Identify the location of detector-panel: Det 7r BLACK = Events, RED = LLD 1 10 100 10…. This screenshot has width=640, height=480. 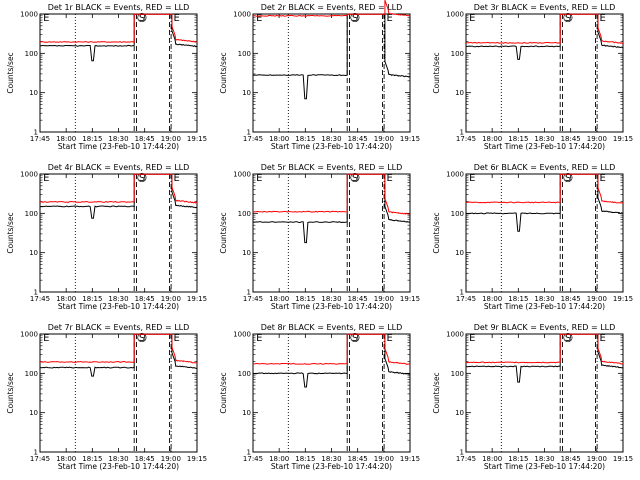
(106, 397).